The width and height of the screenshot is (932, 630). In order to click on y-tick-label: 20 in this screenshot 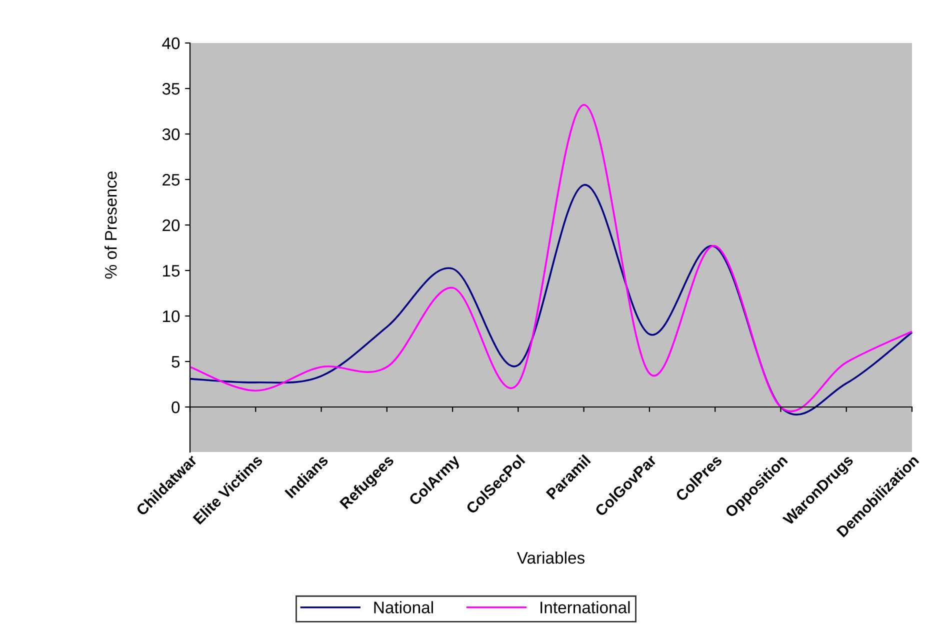, I will do `click(171, 225)`.